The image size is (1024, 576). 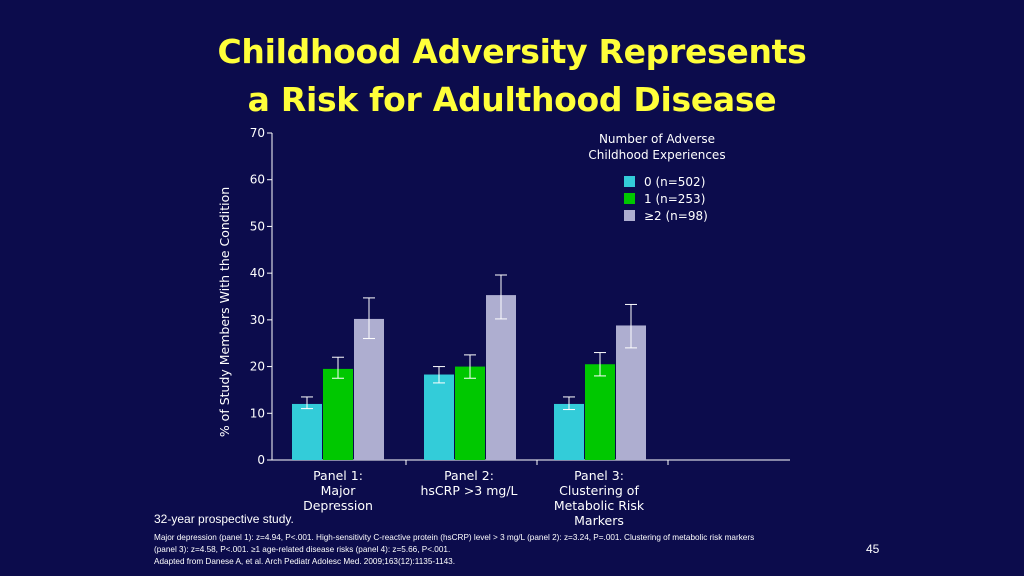 What do you see at coordinates (224, 312) in the screenshot?
I see `y-axis-label: % of Study Members With the Condition` at bounding box center [224, 312].